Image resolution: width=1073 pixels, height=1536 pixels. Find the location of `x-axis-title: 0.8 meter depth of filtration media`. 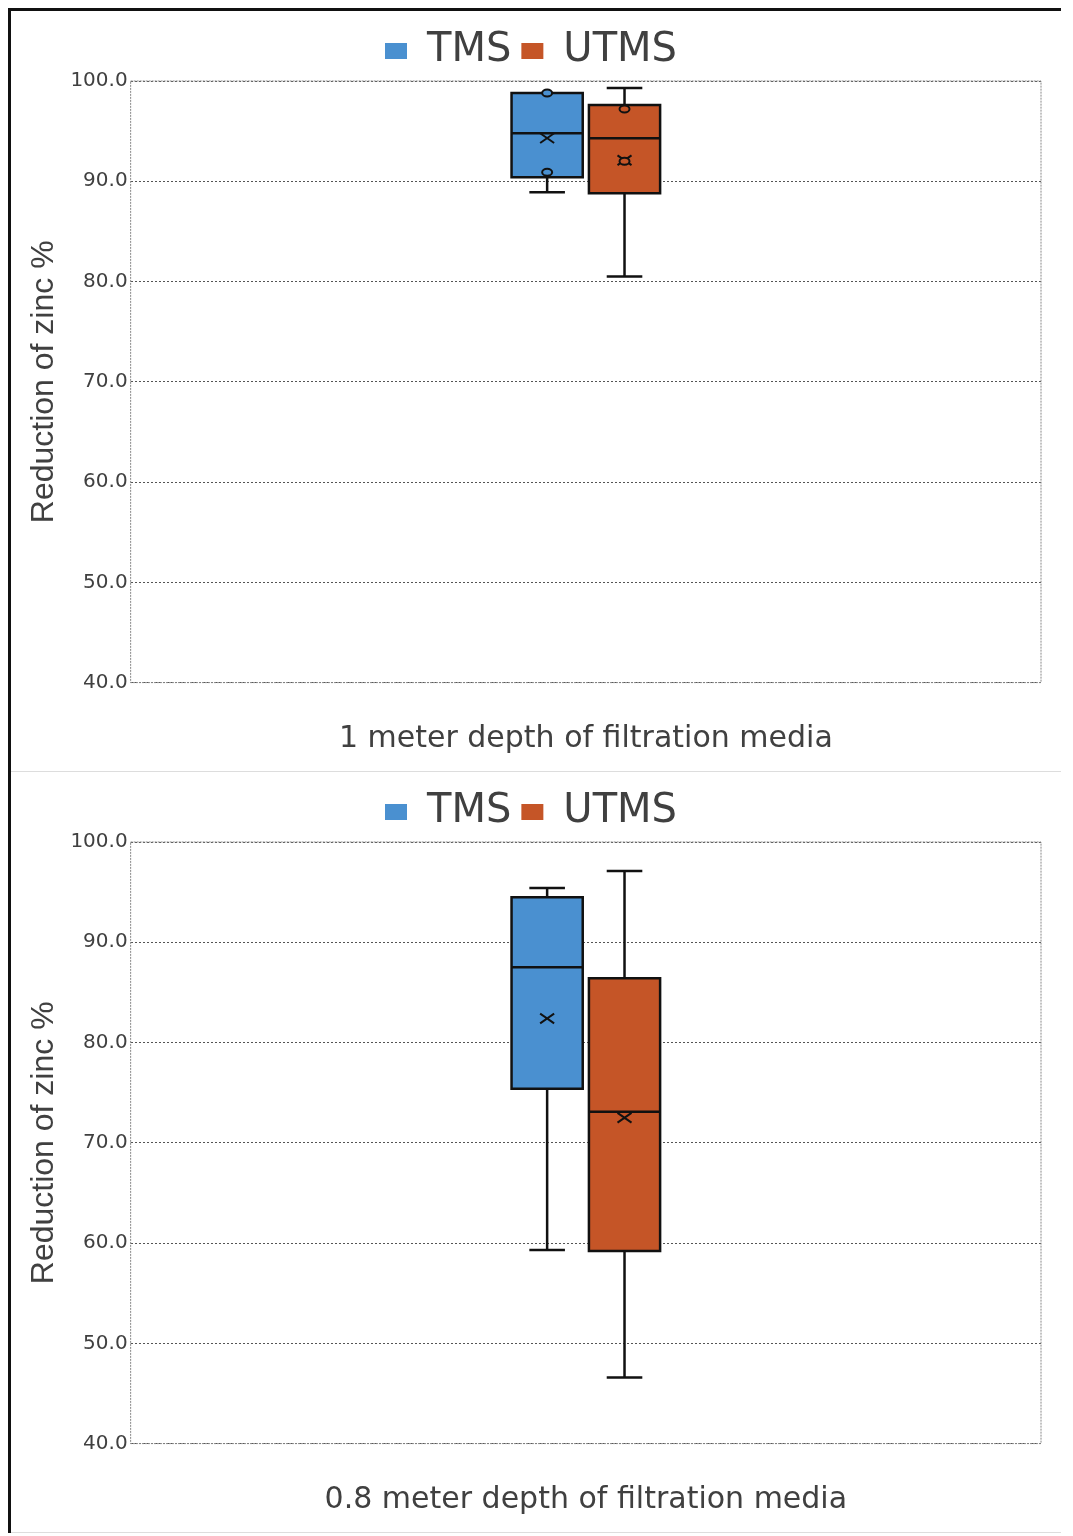

x-axis-title: 0.8 meter depth of filtration media is located at coordinates (586, 1497).